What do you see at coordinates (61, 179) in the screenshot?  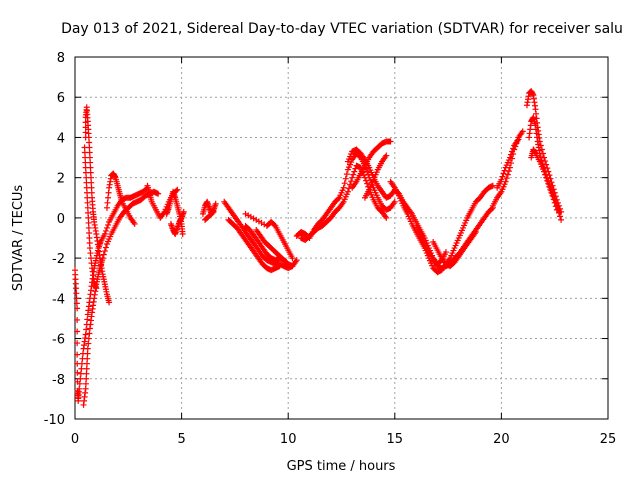 I see `y-tick-label: 2` at bounding box center [61, 179].